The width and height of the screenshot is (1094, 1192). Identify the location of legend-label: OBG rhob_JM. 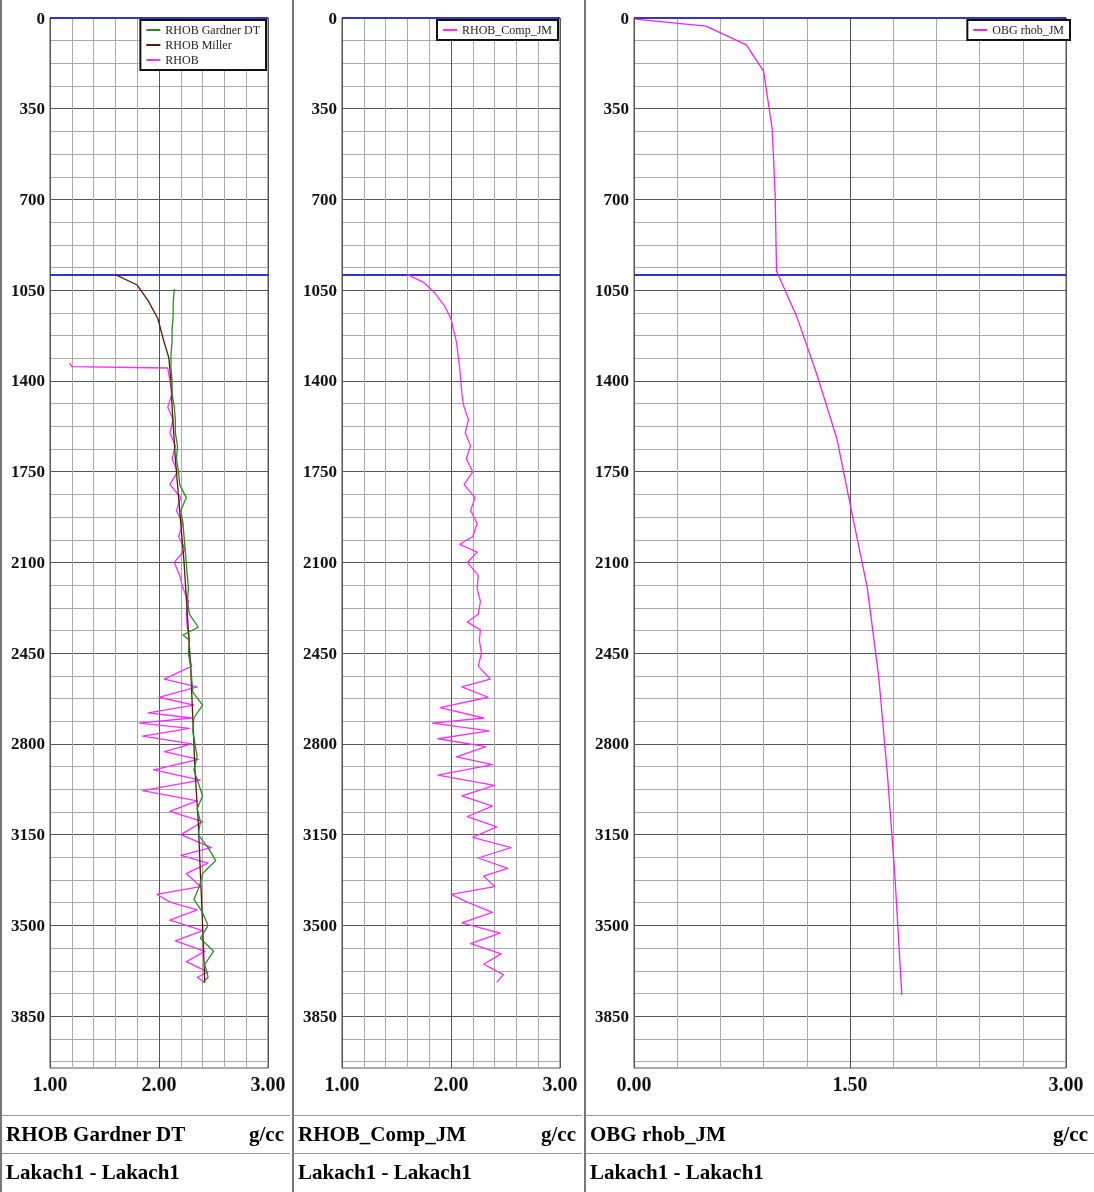
(1028, 30).